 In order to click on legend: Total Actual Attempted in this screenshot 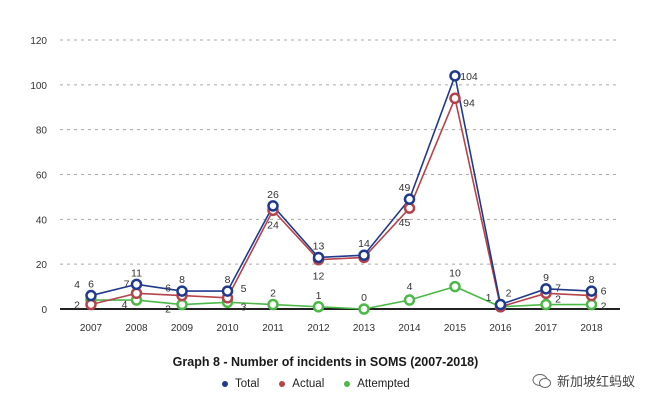, I will do `click(316, 384)`.